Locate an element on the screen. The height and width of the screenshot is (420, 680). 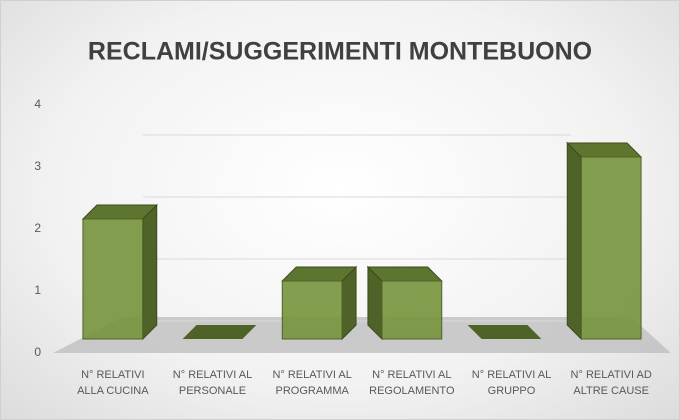
chart-title: RECLAMI/SUGGERIMENTI MONTEBUONO is located at coordinates (340, 52).